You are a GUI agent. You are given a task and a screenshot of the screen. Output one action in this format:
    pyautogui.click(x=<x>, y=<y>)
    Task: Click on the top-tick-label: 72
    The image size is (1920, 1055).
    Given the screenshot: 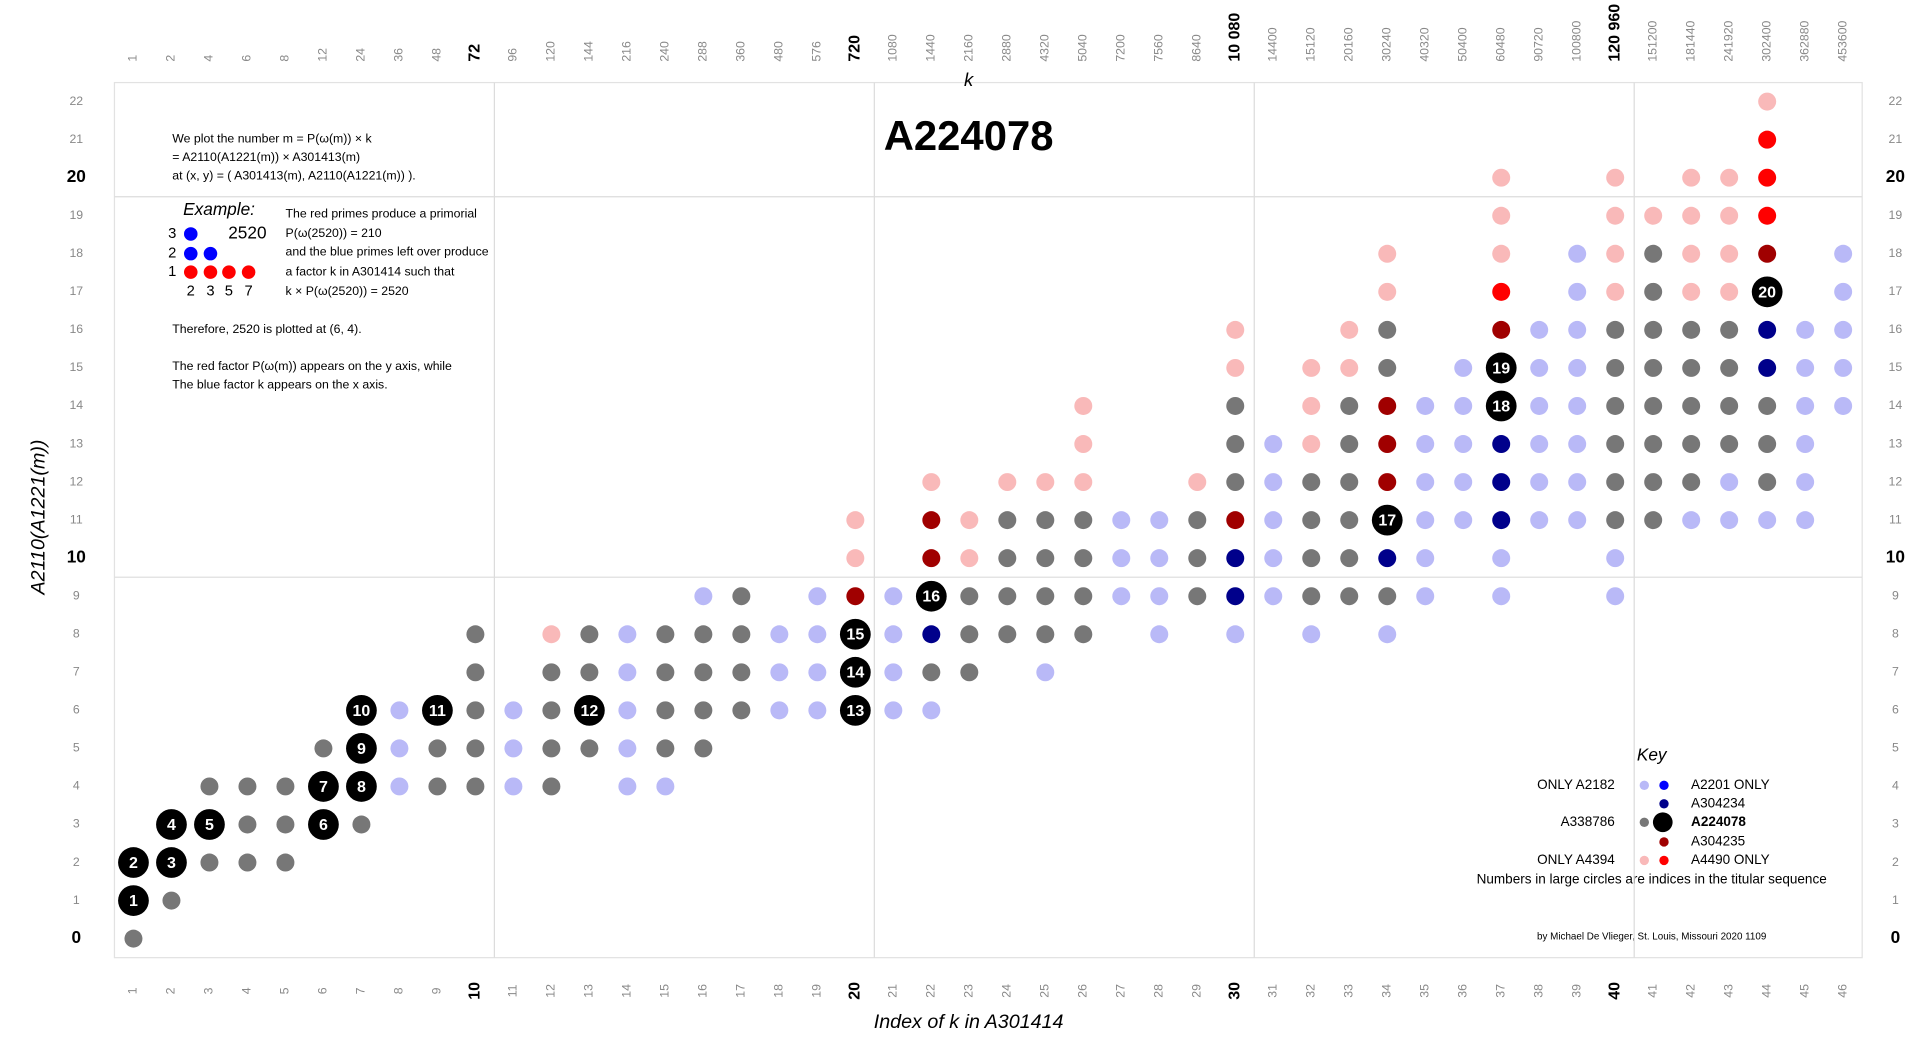 What is the action you would take?
    pyautogui.click(x=475, y=53)
    